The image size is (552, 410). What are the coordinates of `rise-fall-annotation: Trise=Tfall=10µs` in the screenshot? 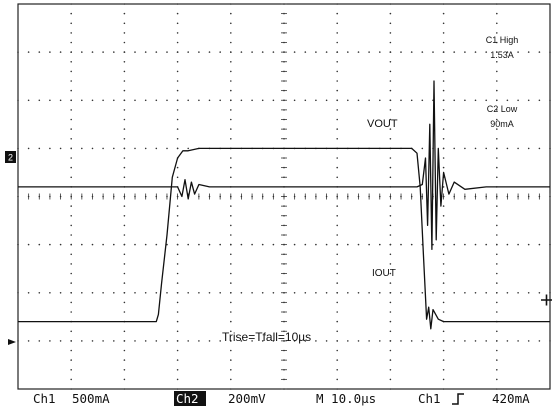 It's located at (266, 337).